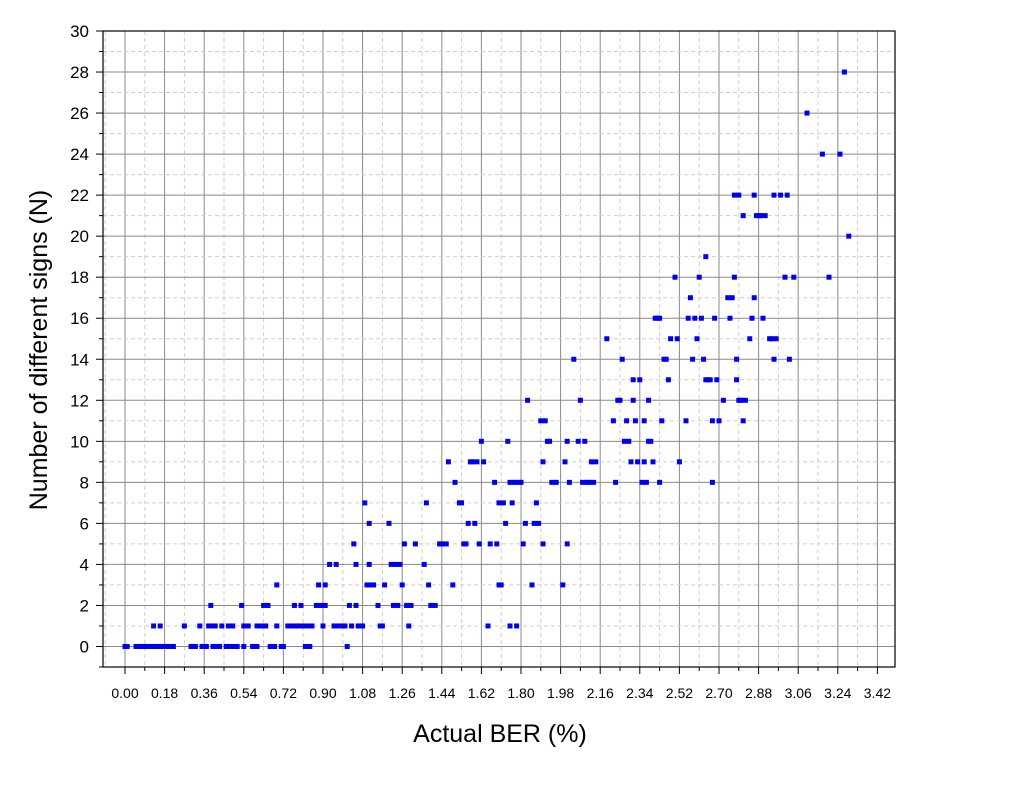 The width and height of the screenshot is (1032, 797). What do you see at coordinates (79, 441) in the screenshot?
I see `y-tick-label: 10` at bounding box center [79, 441].